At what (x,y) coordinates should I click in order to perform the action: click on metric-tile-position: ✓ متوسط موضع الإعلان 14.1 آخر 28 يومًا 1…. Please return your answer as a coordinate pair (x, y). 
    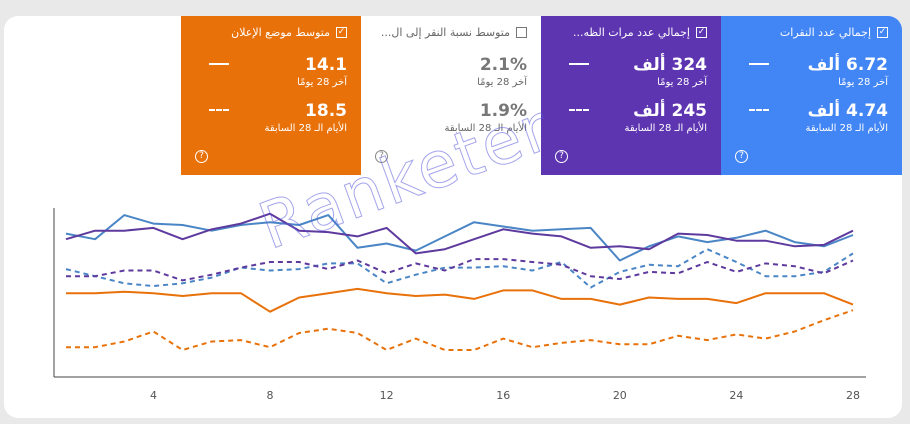
    Looking at the image, I should click on (271, 95).